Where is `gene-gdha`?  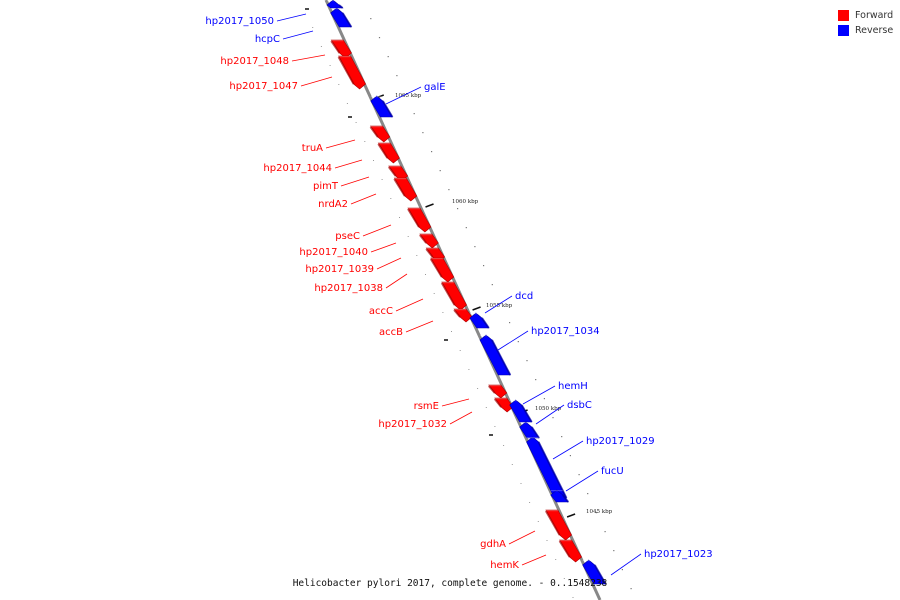 gene-gdha is located at coordinates (558, 525).